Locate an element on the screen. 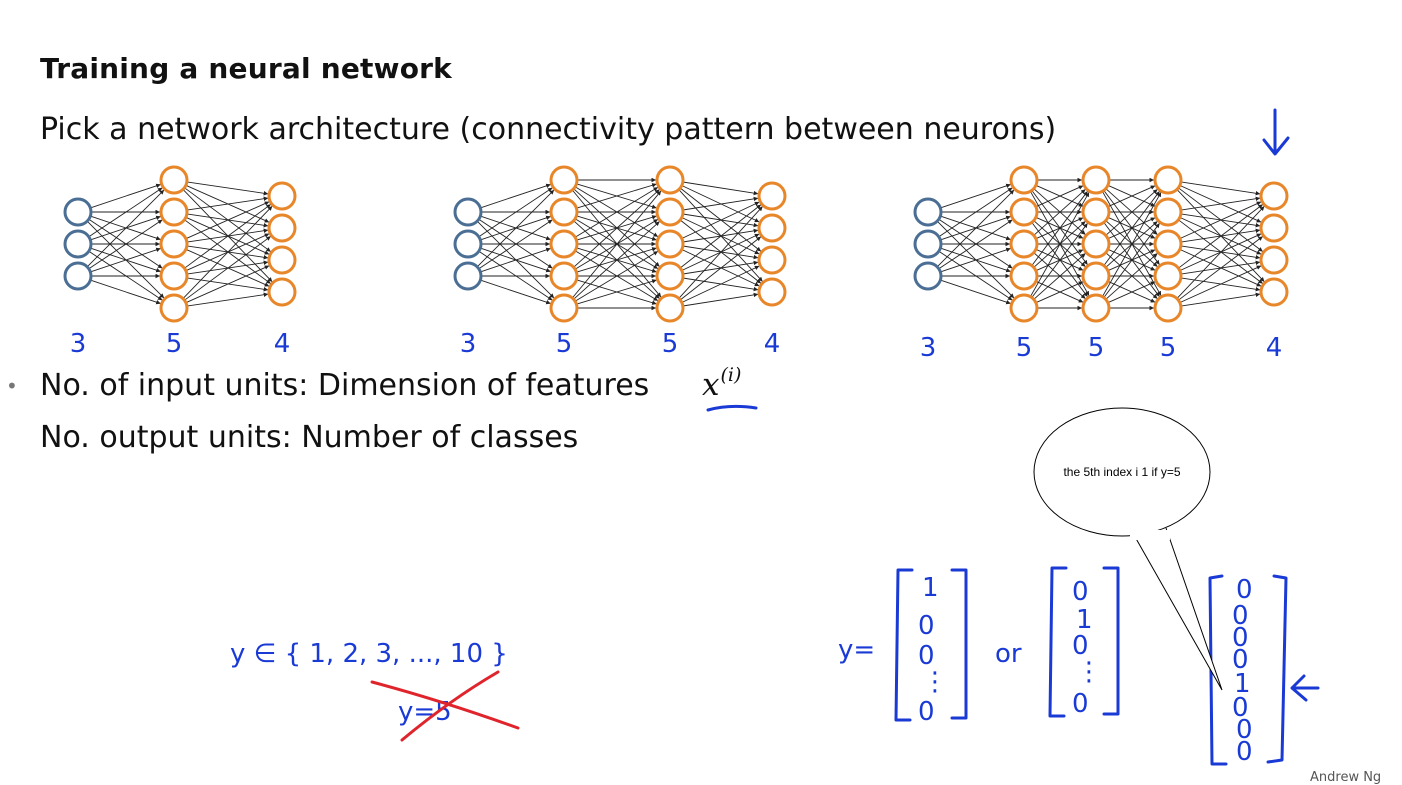  vector-one: 1 0 0 ⋮ 0 is located at coordinates (931, 647).